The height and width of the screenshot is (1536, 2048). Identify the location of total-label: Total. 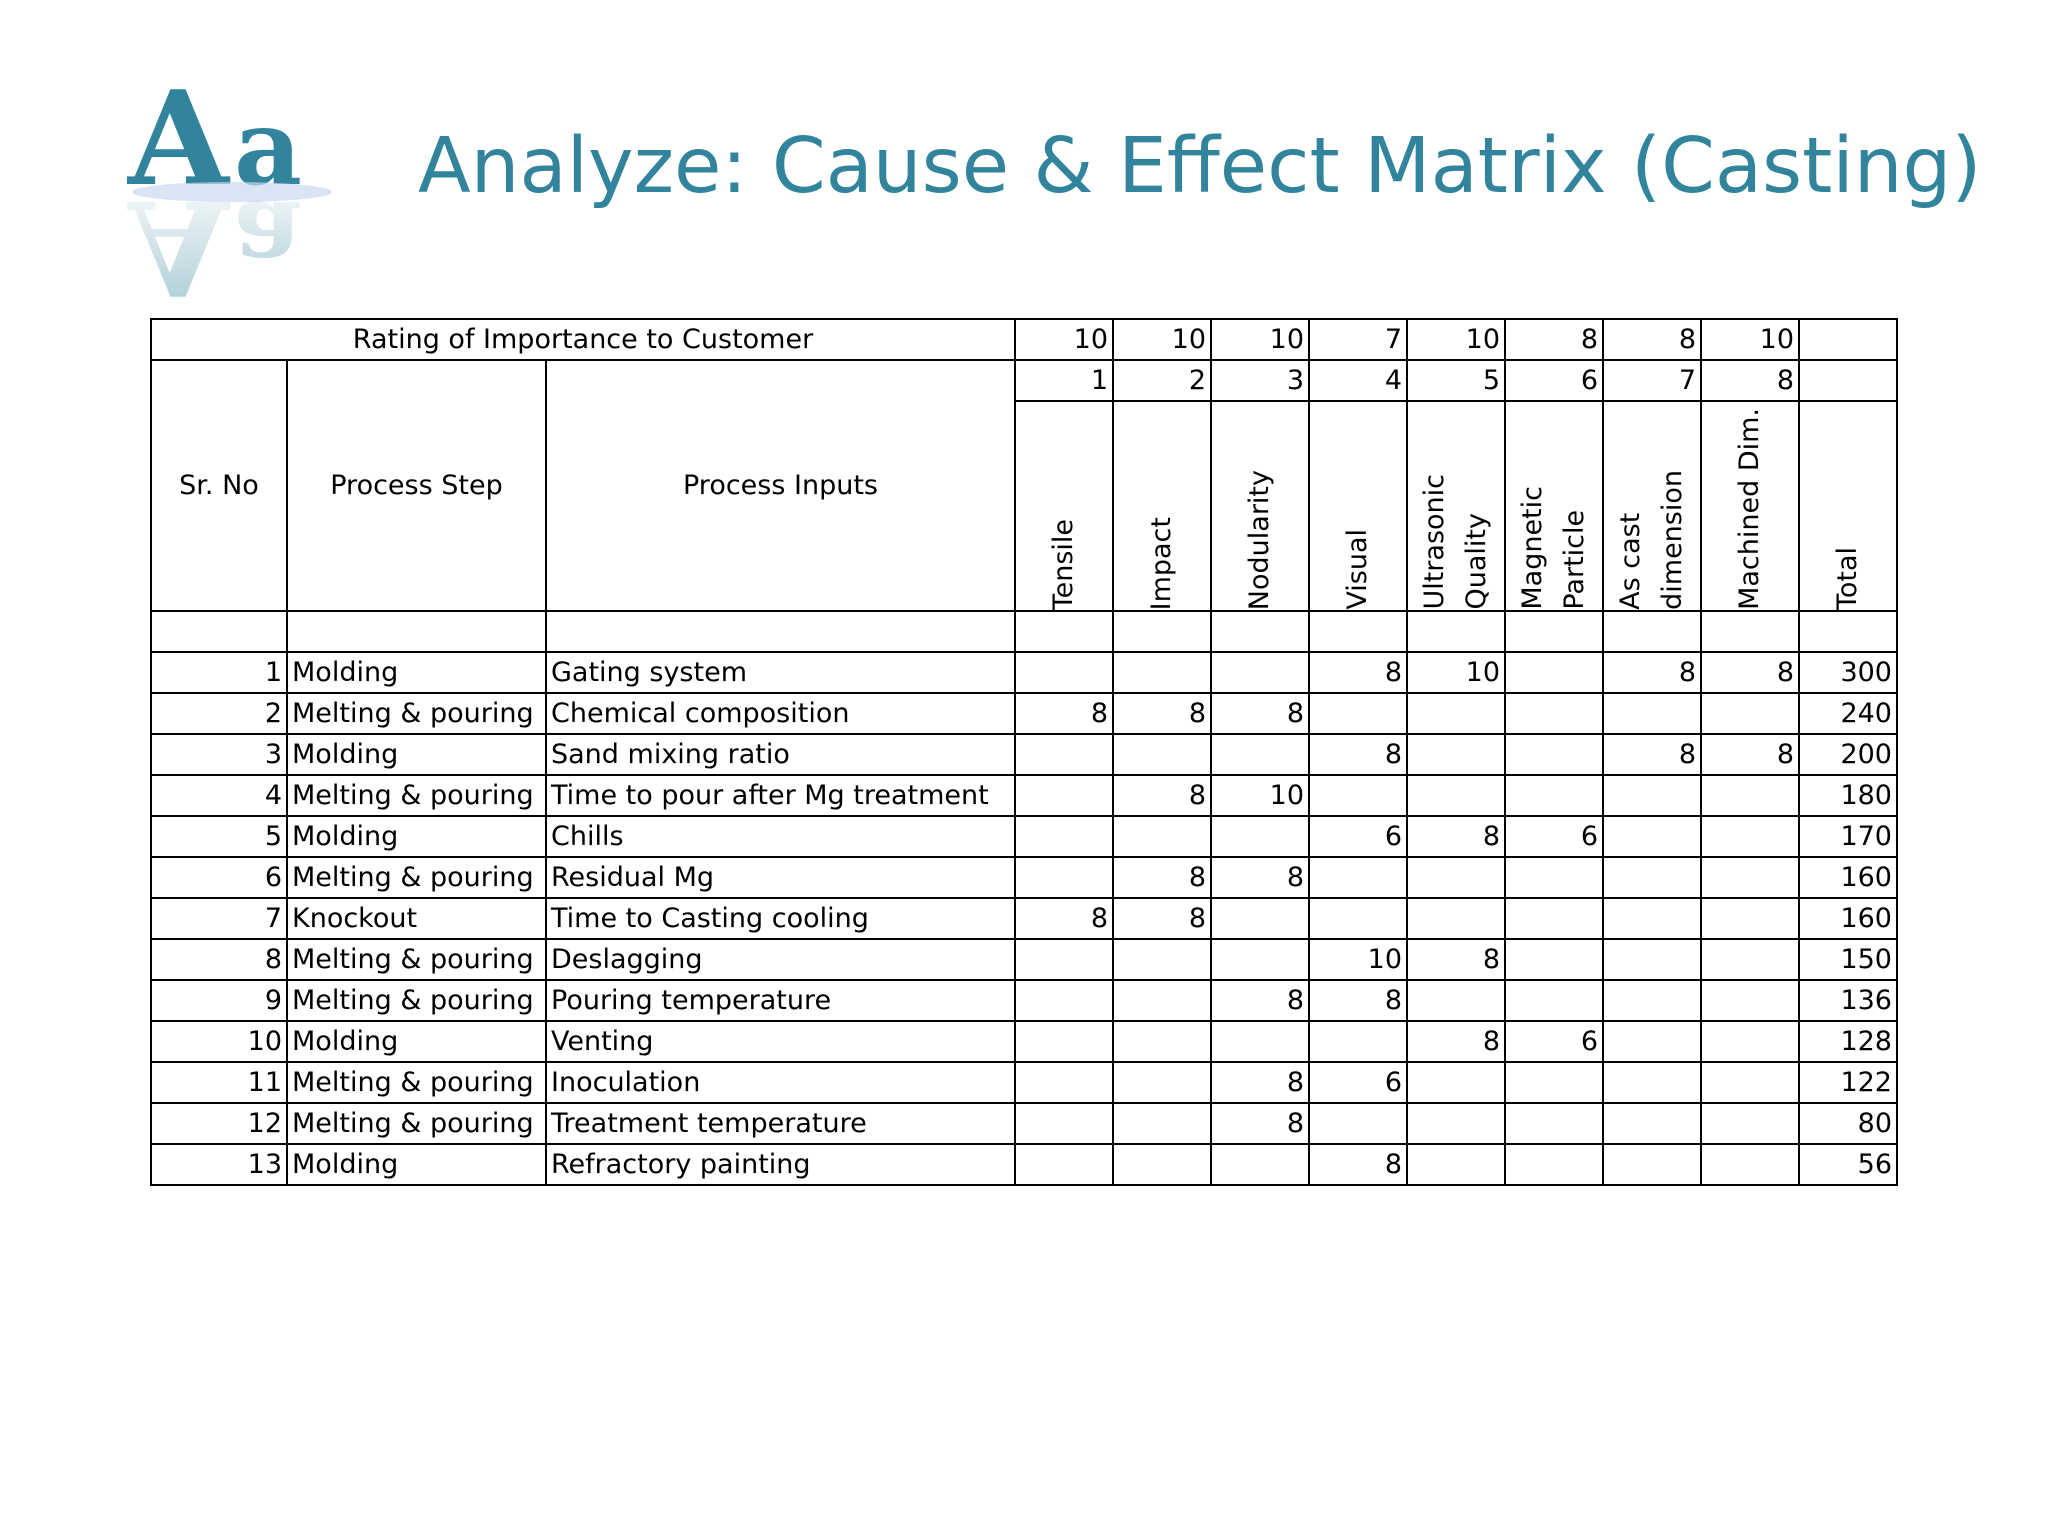
(1847, 578).